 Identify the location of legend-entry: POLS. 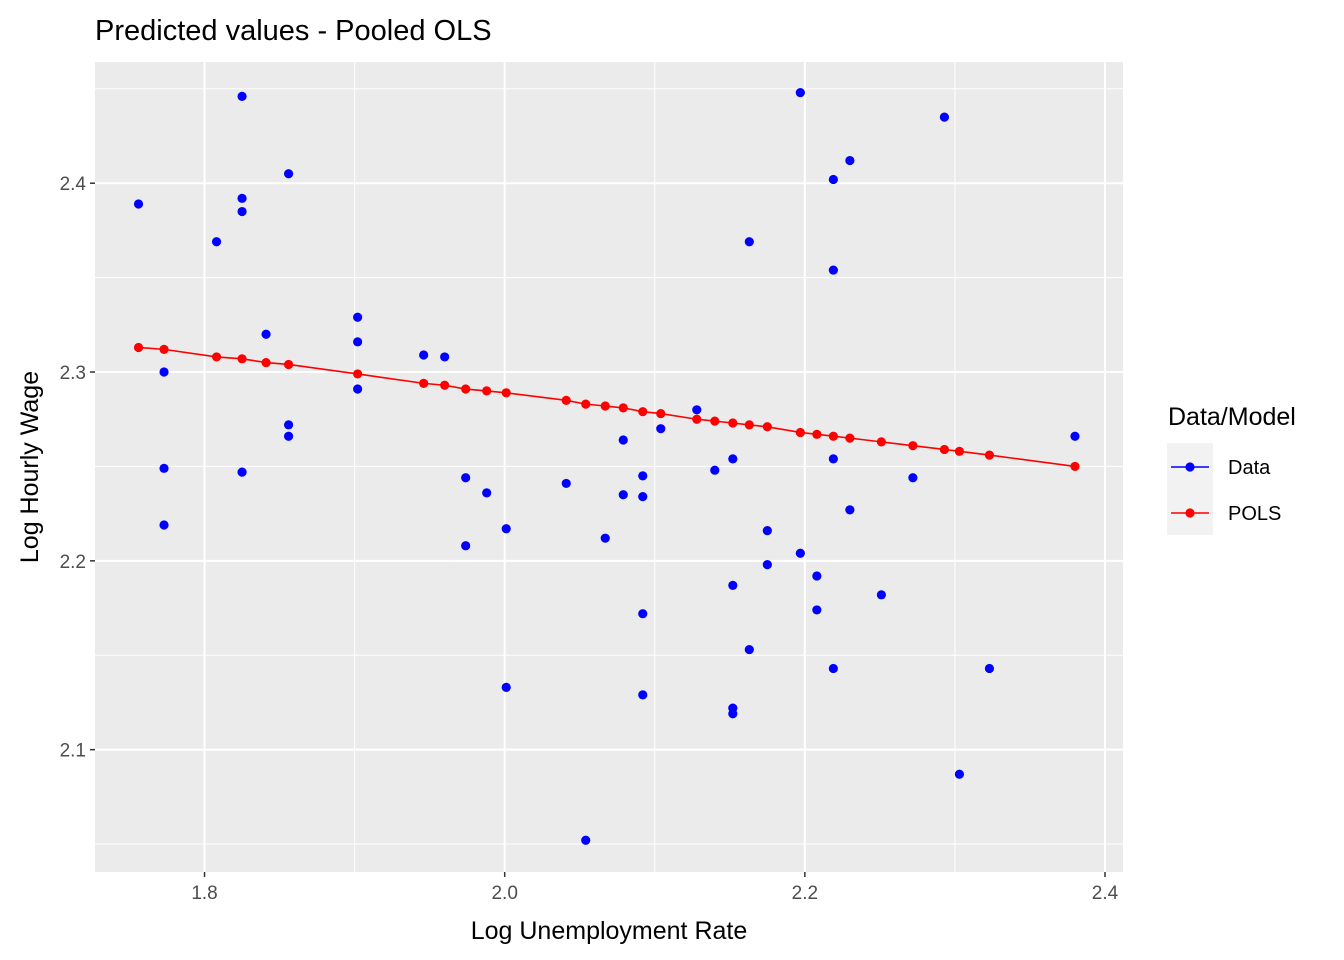
(1226, 514).